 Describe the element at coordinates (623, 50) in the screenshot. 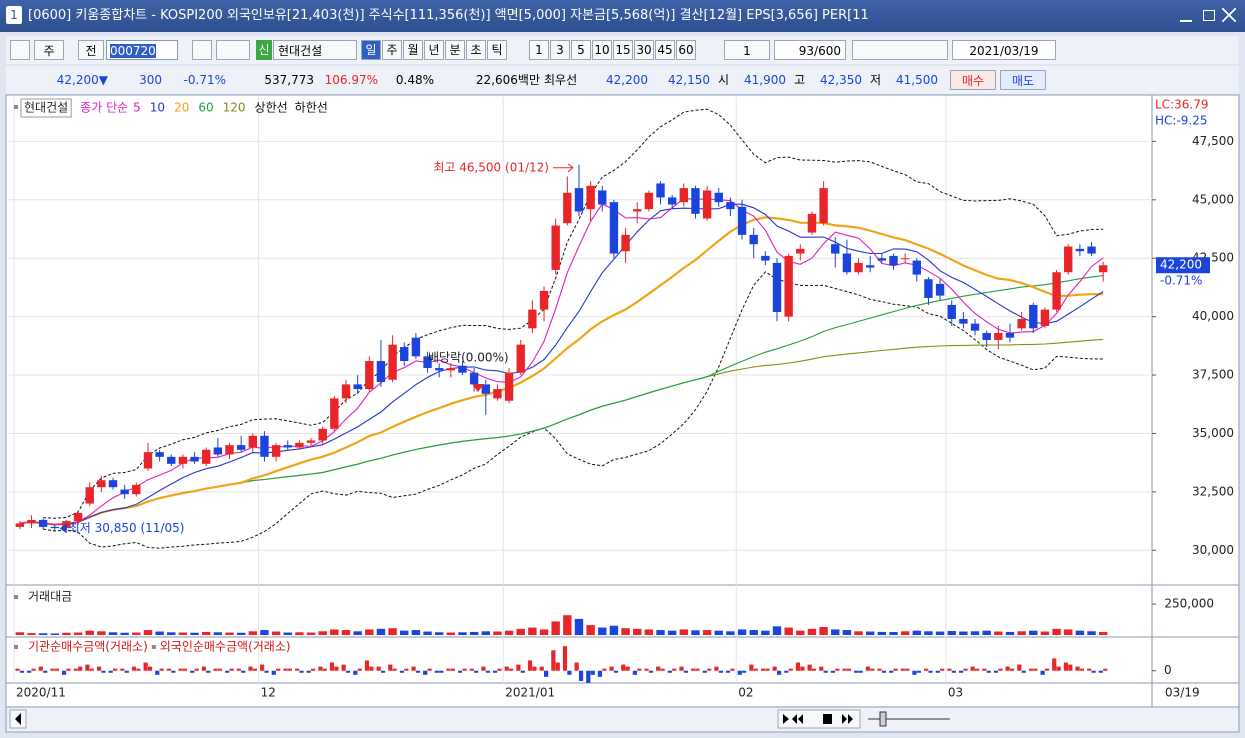

I see `interval-button: 15` at that location.